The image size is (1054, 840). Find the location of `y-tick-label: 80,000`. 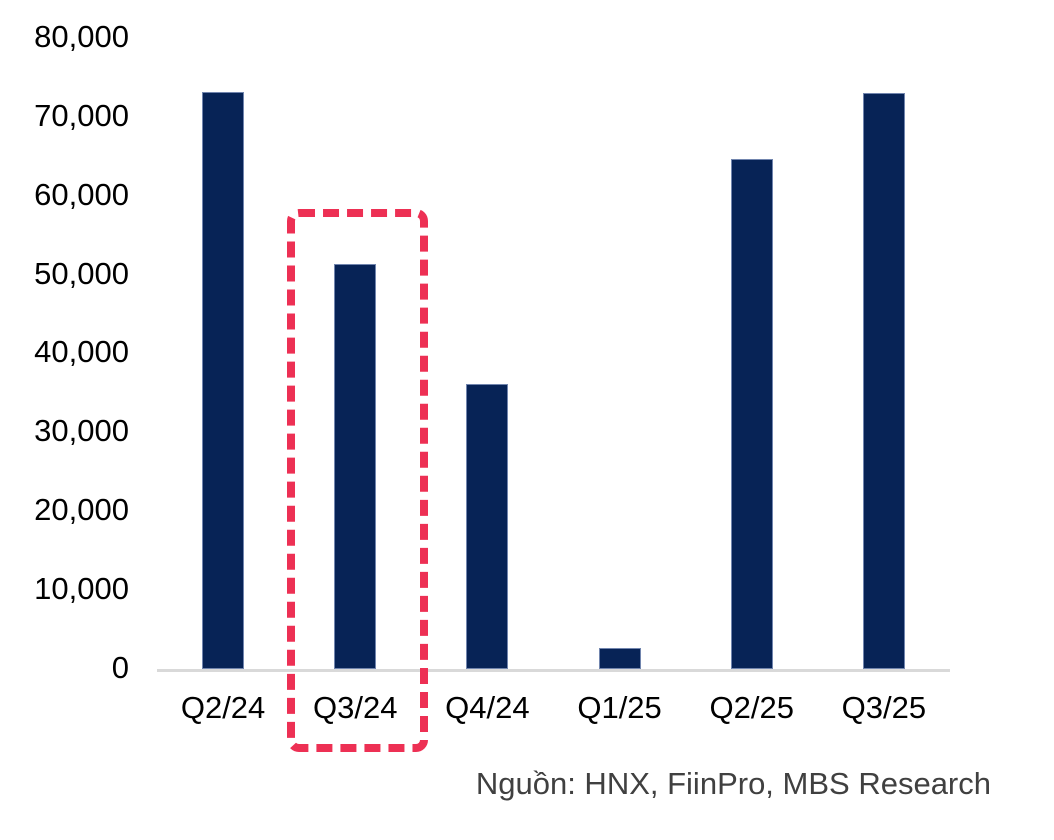

y-tick-label: 80,000 is located at coordinates (81, 36).